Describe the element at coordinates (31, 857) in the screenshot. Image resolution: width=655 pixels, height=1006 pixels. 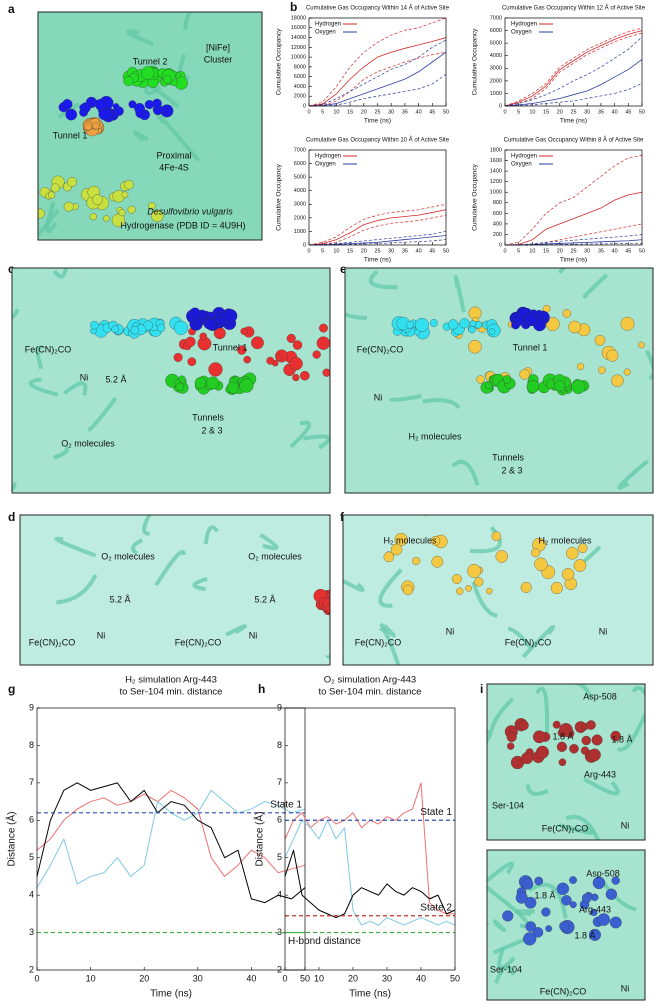
I see `y-tick-label: 5` at that location.